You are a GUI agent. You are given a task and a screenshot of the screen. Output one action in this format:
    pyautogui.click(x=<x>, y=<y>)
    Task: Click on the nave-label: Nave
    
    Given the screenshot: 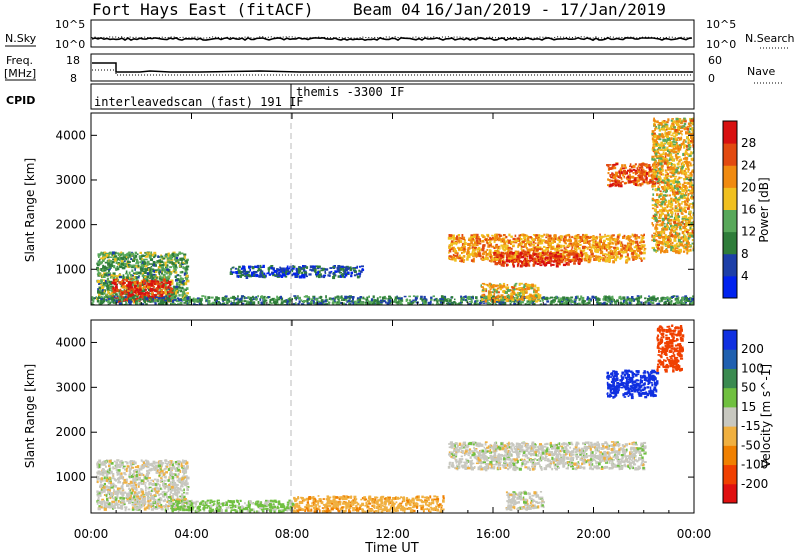 What is the action you would take?
    pyautogui.click(x=761, y=71)
    